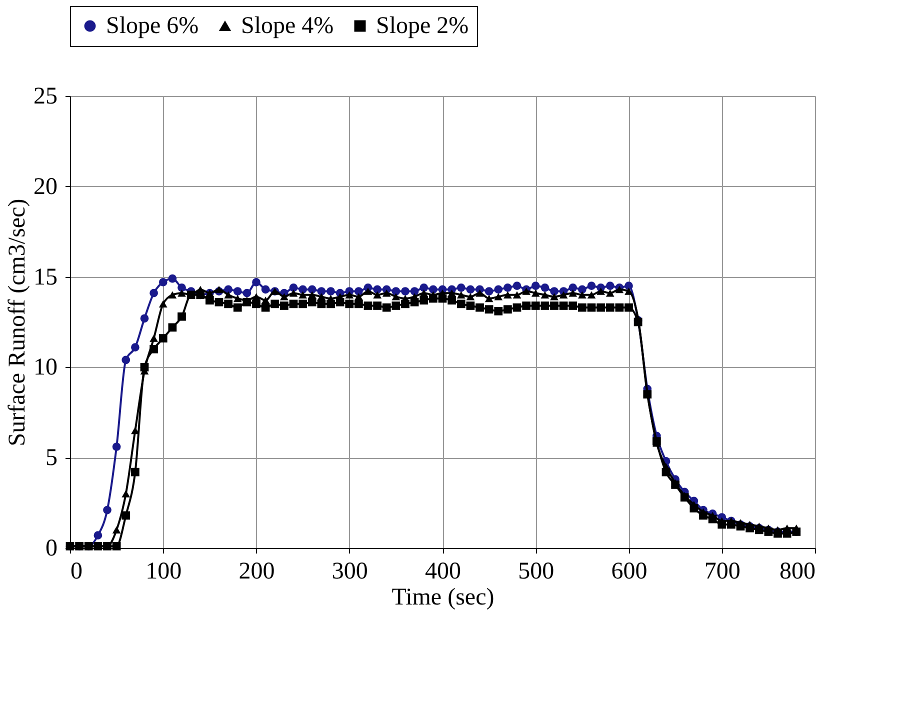 The height and width of the screenshot is (715, 906). I want to click on legend-label: Slope 2%, so click(422, 26).